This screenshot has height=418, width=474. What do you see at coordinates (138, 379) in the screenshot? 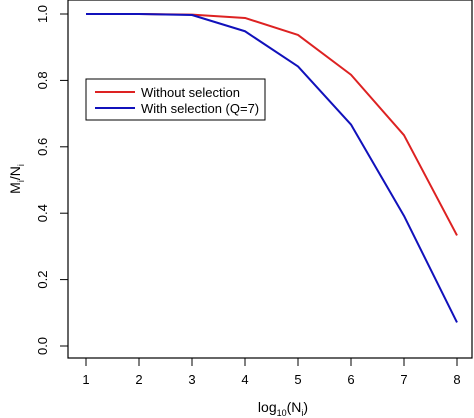
I see `x-tick-label: 2` at bounding box center [138, 379].